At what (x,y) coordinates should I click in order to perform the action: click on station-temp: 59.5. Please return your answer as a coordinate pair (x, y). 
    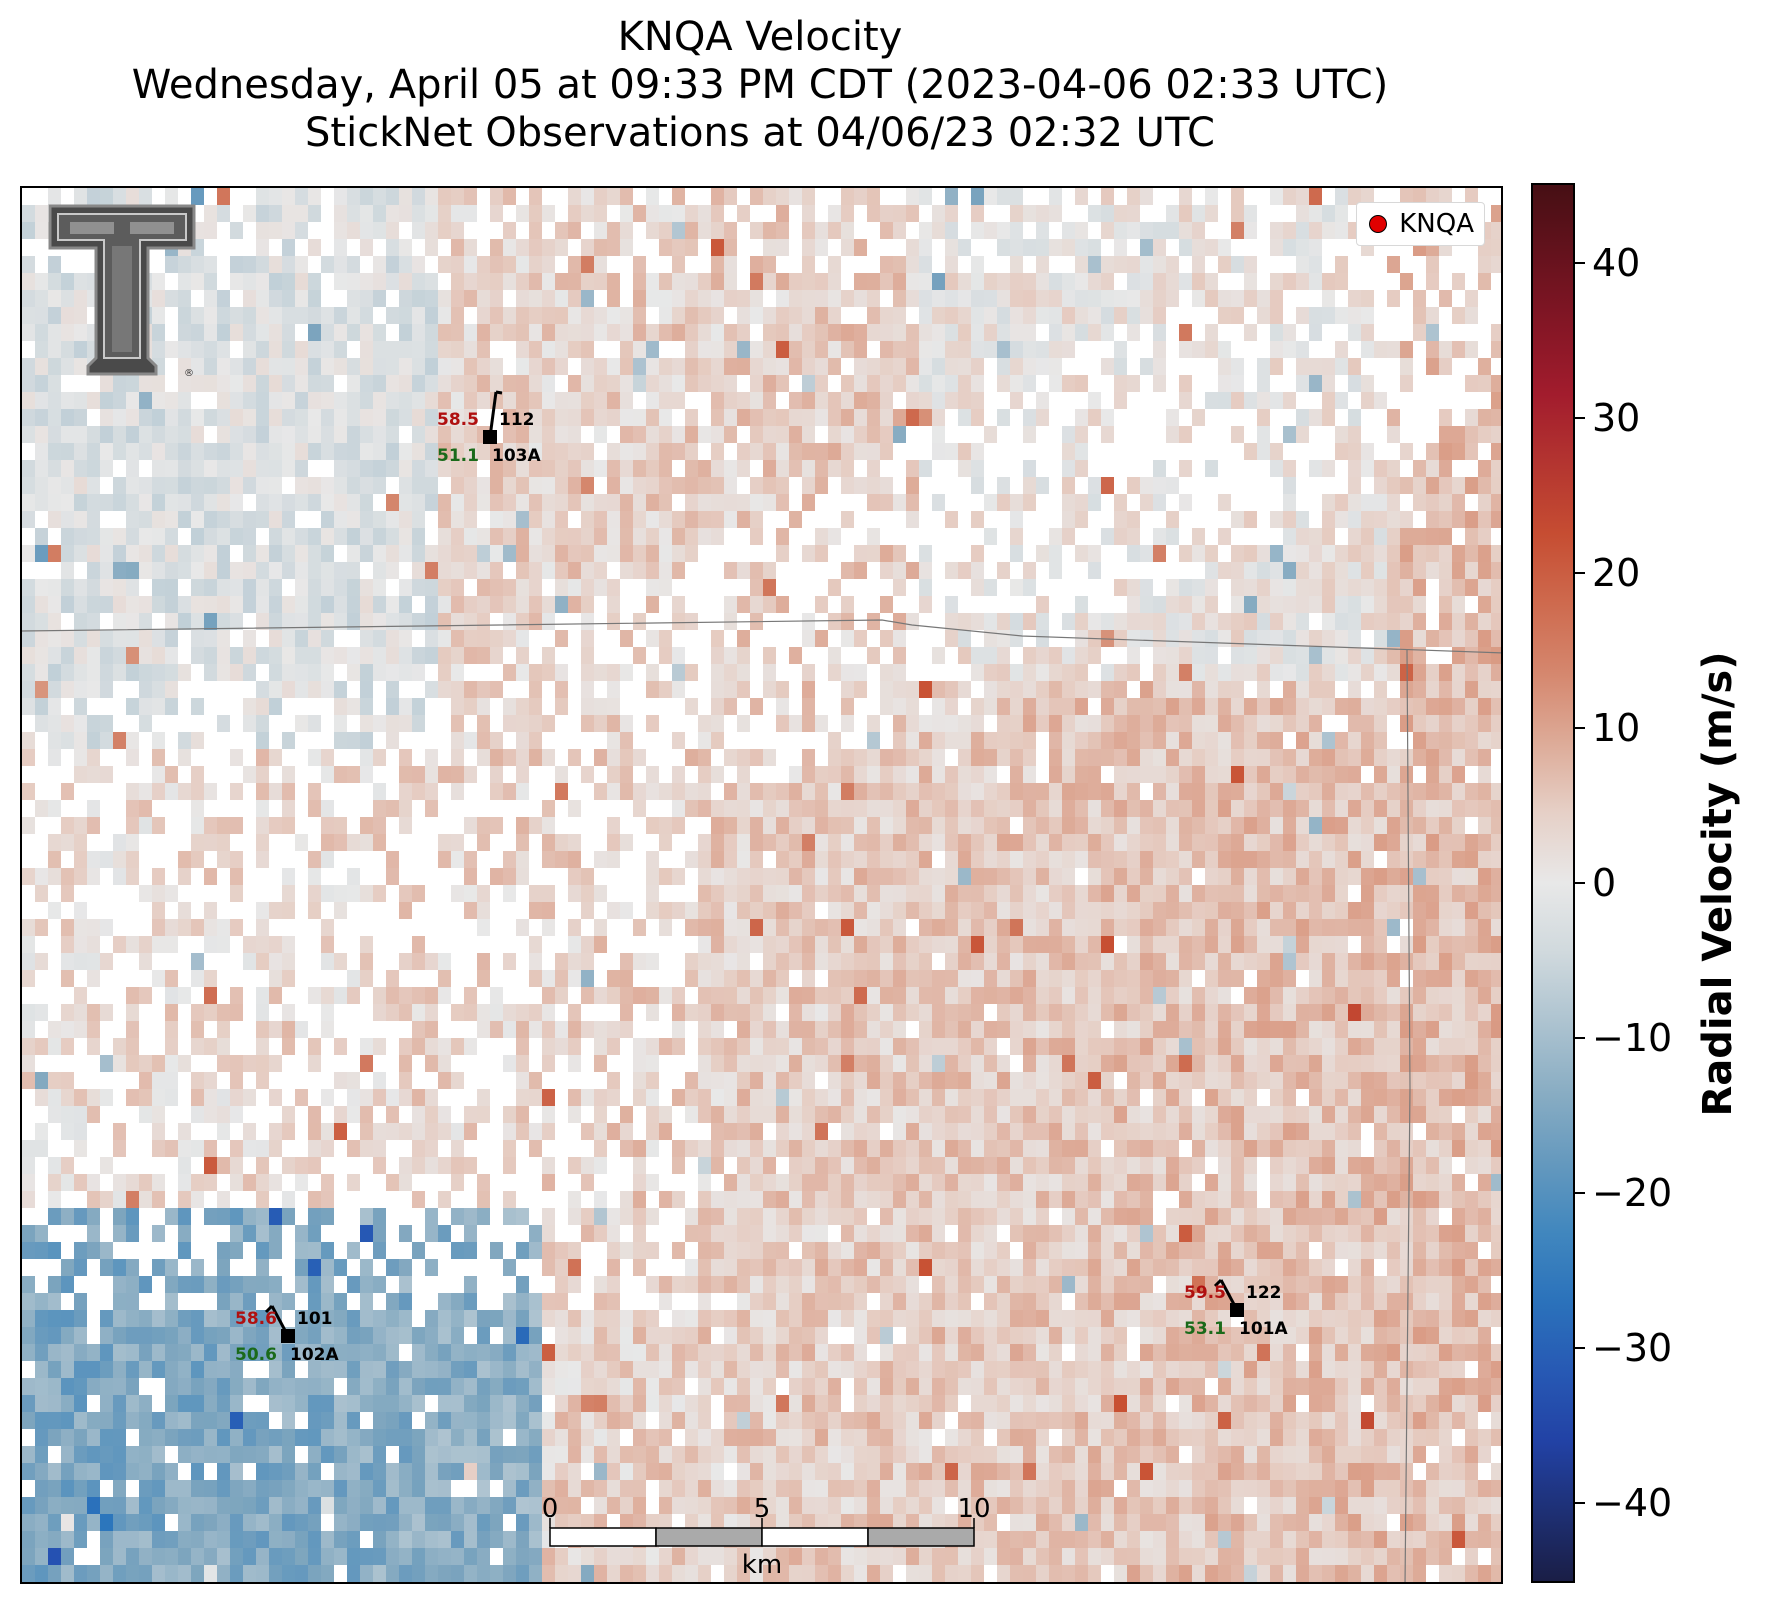
    Looking at the image, I should click on (1205, 1293).